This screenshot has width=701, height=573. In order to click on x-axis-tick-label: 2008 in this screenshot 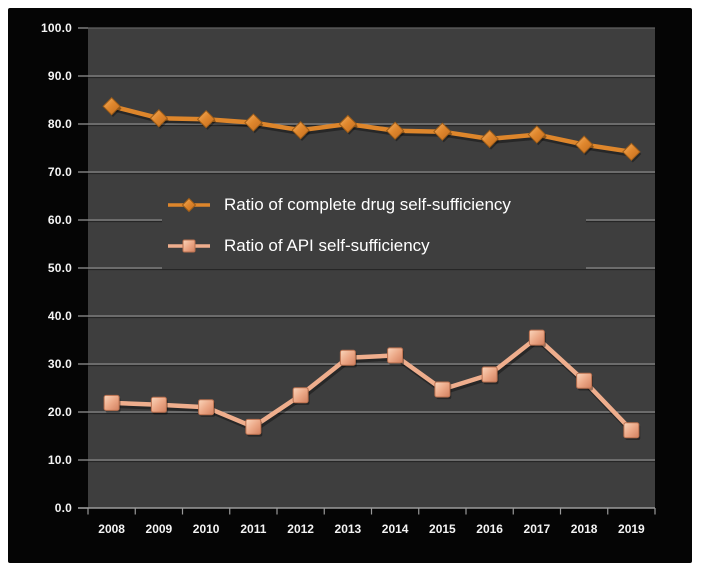, I will do `click(111, 529)`.